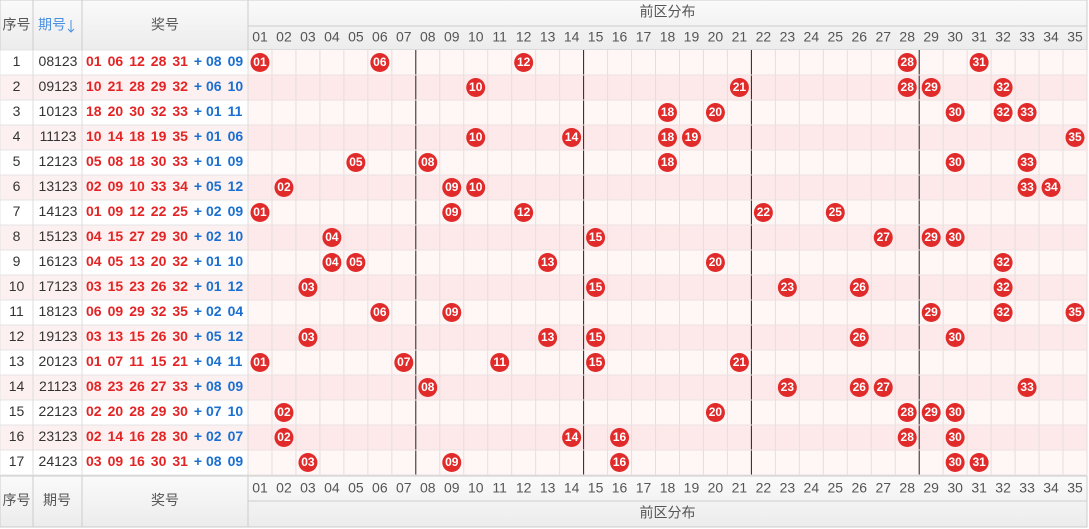 This screenshot has height=529, width=1089. What do you see at coordinates (1027, 187) in the screenshot?
I see `ball-number: 33` at bounding box center [1027, 187].